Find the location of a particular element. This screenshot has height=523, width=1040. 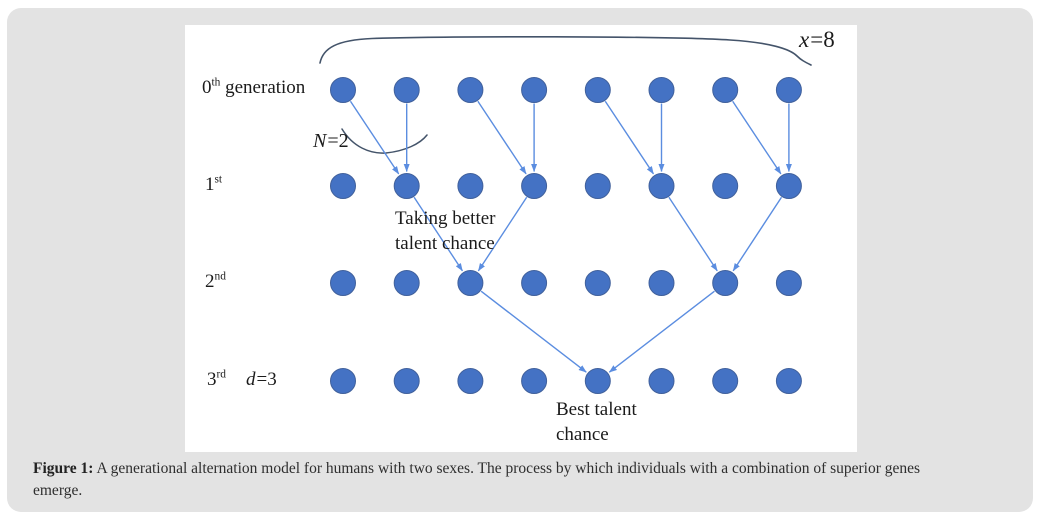

taking-better-note: Taking better talent chance is located at coordinates (445, 231).